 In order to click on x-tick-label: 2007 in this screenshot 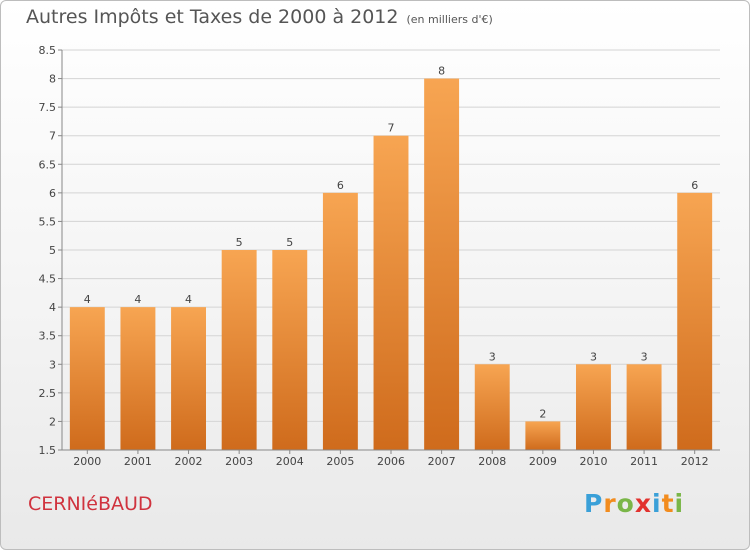, I will do `click(442, 461)`.